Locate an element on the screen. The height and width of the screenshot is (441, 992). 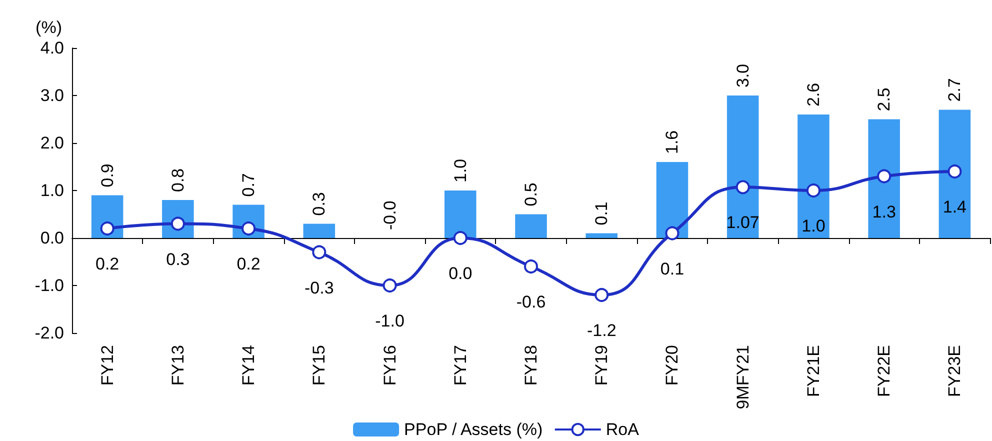
data-label: 1.3 is located at coordinates (884, 212).